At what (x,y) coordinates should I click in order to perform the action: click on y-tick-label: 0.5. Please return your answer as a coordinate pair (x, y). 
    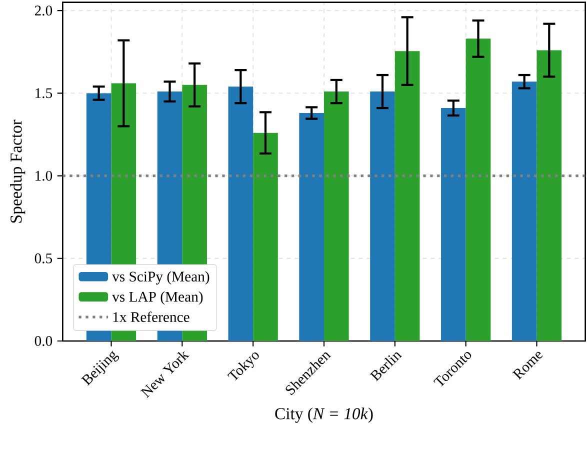
    Looking at the image, I should click on (43, 258).